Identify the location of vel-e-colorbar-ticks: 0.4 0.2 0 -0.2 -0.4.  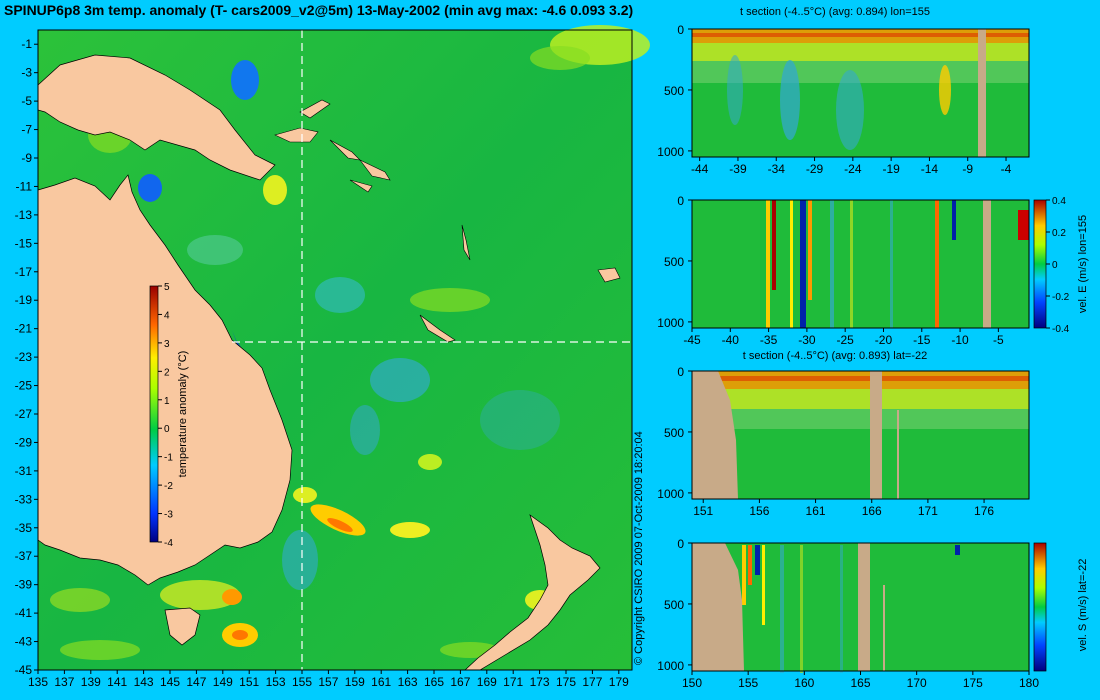
(1058, 265).